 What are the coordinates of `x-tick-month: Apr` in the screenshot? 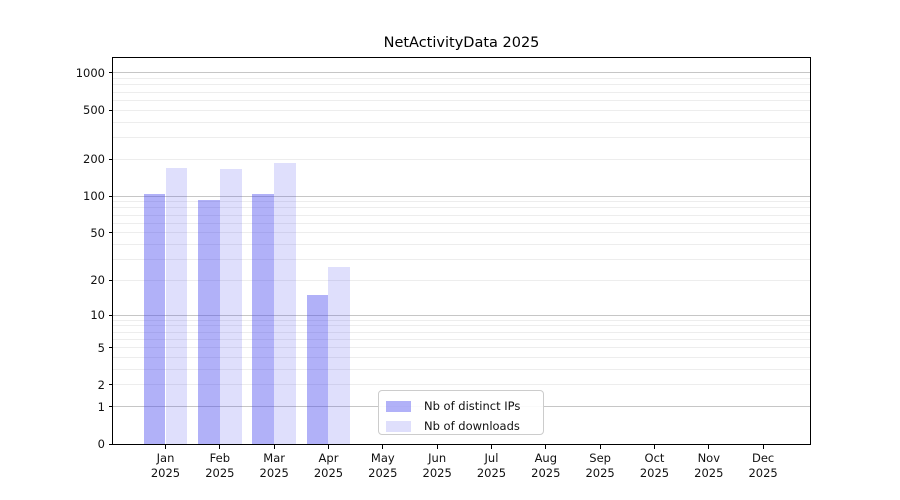 It's located at (328, 458).